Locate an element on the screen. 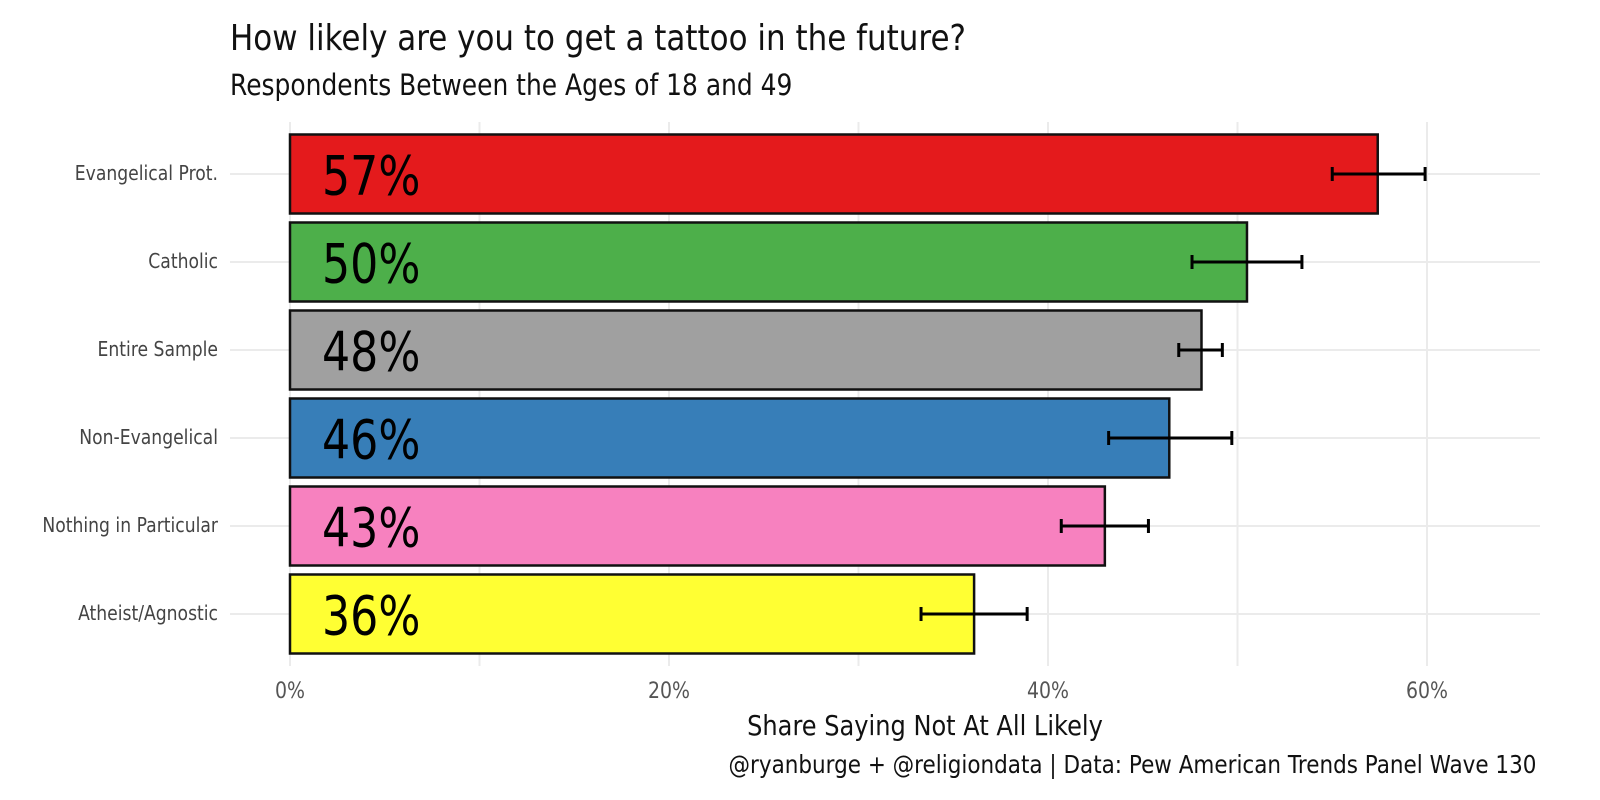  x-axis-label: Share Saying Not At All Likely is located at coordinates (925, 726).